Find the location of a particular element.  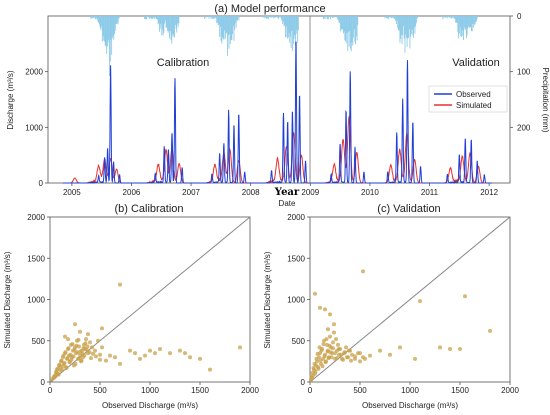

x-tick-label: 1000 is located at coordinates (410, 390).